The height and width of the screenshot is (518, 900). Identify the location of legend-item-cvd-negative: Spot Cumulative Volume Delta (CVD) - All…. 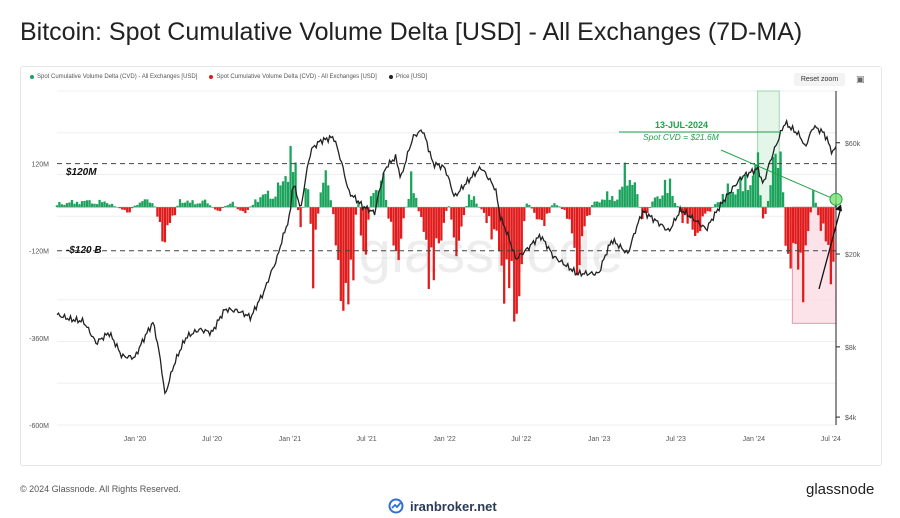
(293, 77).